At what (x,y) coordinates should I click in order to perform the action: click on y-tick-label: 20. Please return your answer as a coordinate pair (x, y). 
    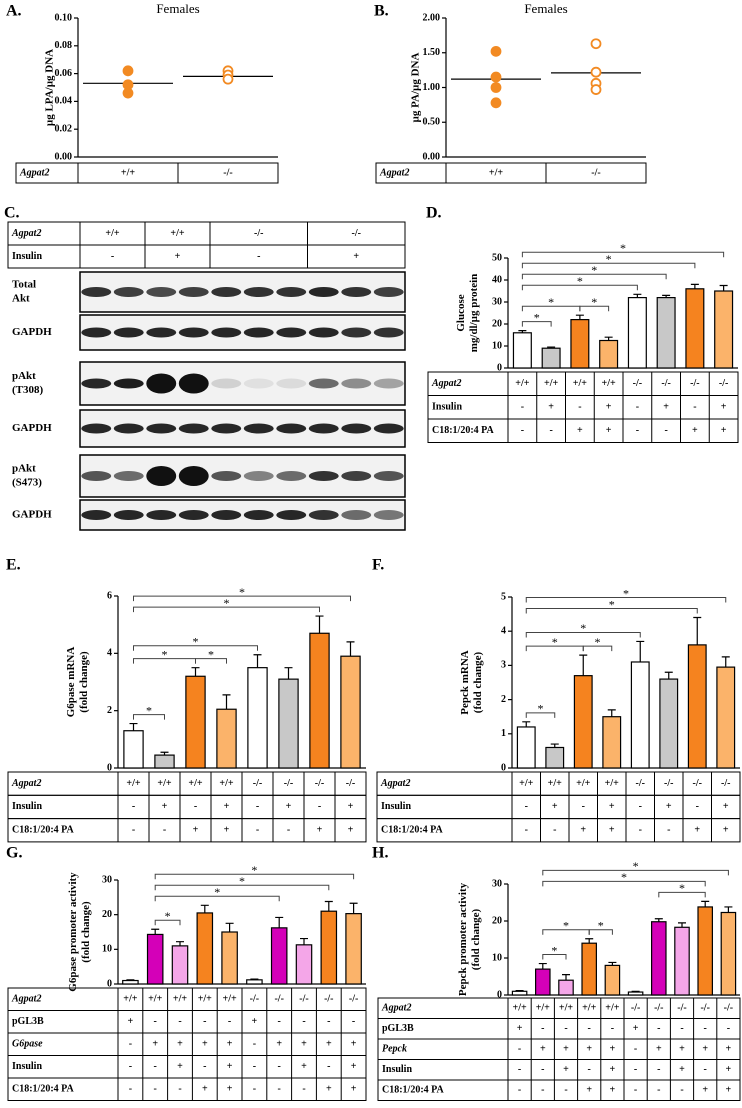
    Looking at the image, I should click on (497, 920).